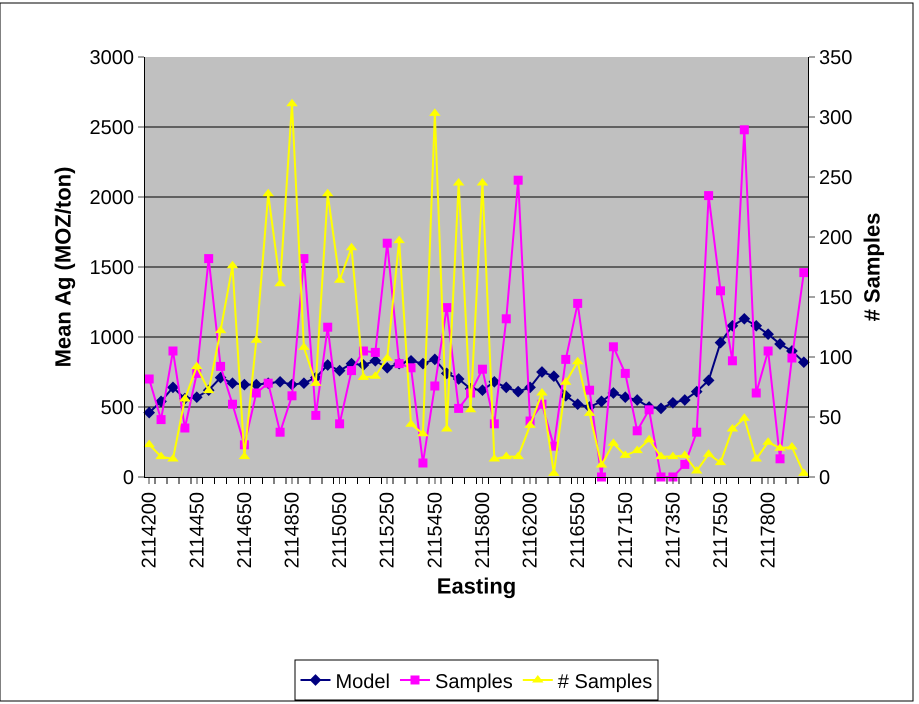 The height and width of the screenshot is (704, 919). I want to click on y2-tick-label: 150, so click(835, 298).